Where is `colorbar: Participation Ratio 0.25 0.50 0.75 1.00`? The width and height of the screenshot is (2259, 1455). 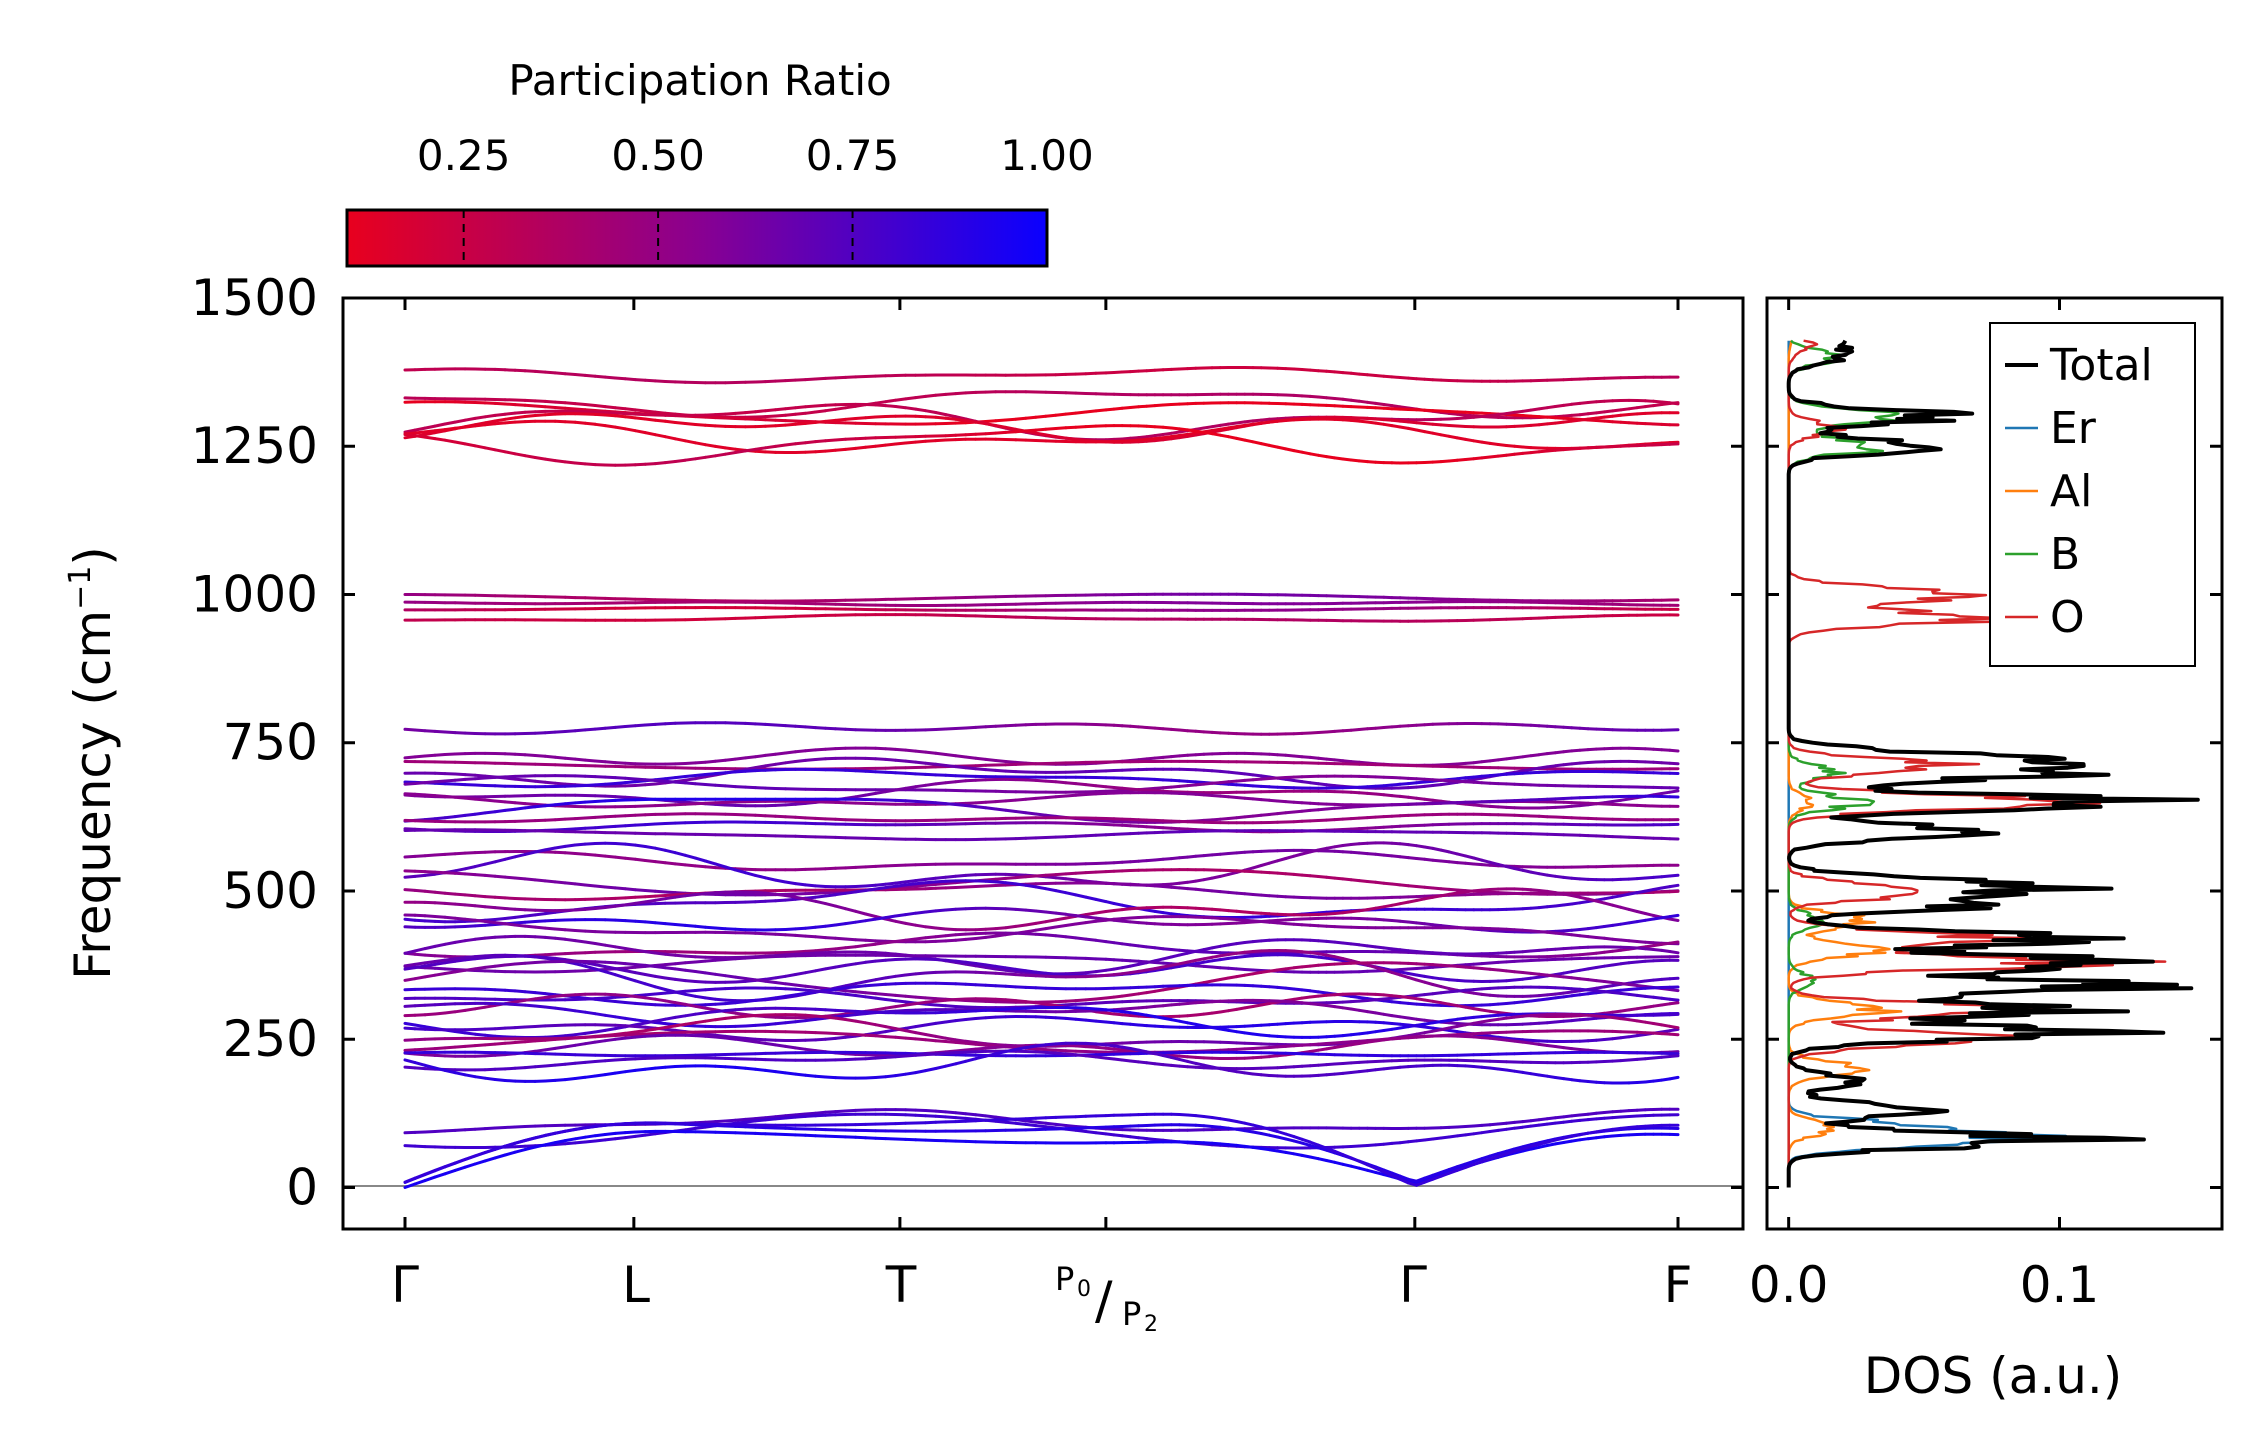 colorbar: Participation Ratio 0.25 0.50 0.75 1.00 is located at coordinates (719, 162).